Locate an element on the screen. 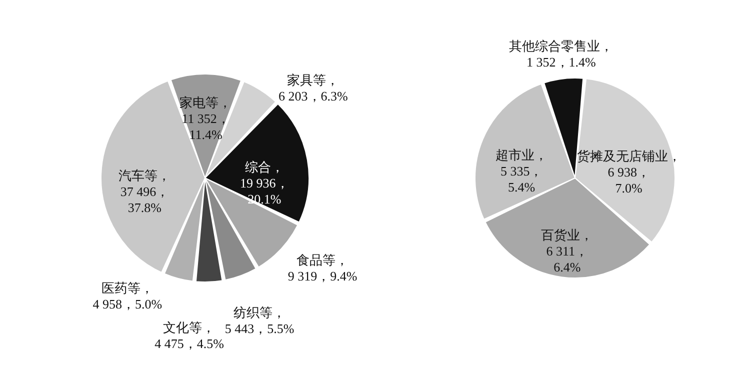 This screenshot has width=756, height=366. slice-label: 医药等，4 958，5.0% is located at coordinates (127, 296).